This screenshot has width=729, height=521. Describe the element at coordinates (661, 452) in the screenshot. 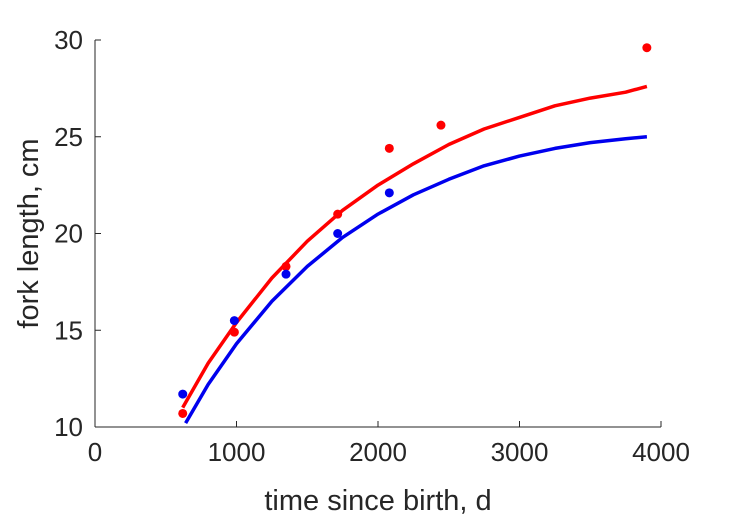

I see `x-tick-label: 4000` at that location.